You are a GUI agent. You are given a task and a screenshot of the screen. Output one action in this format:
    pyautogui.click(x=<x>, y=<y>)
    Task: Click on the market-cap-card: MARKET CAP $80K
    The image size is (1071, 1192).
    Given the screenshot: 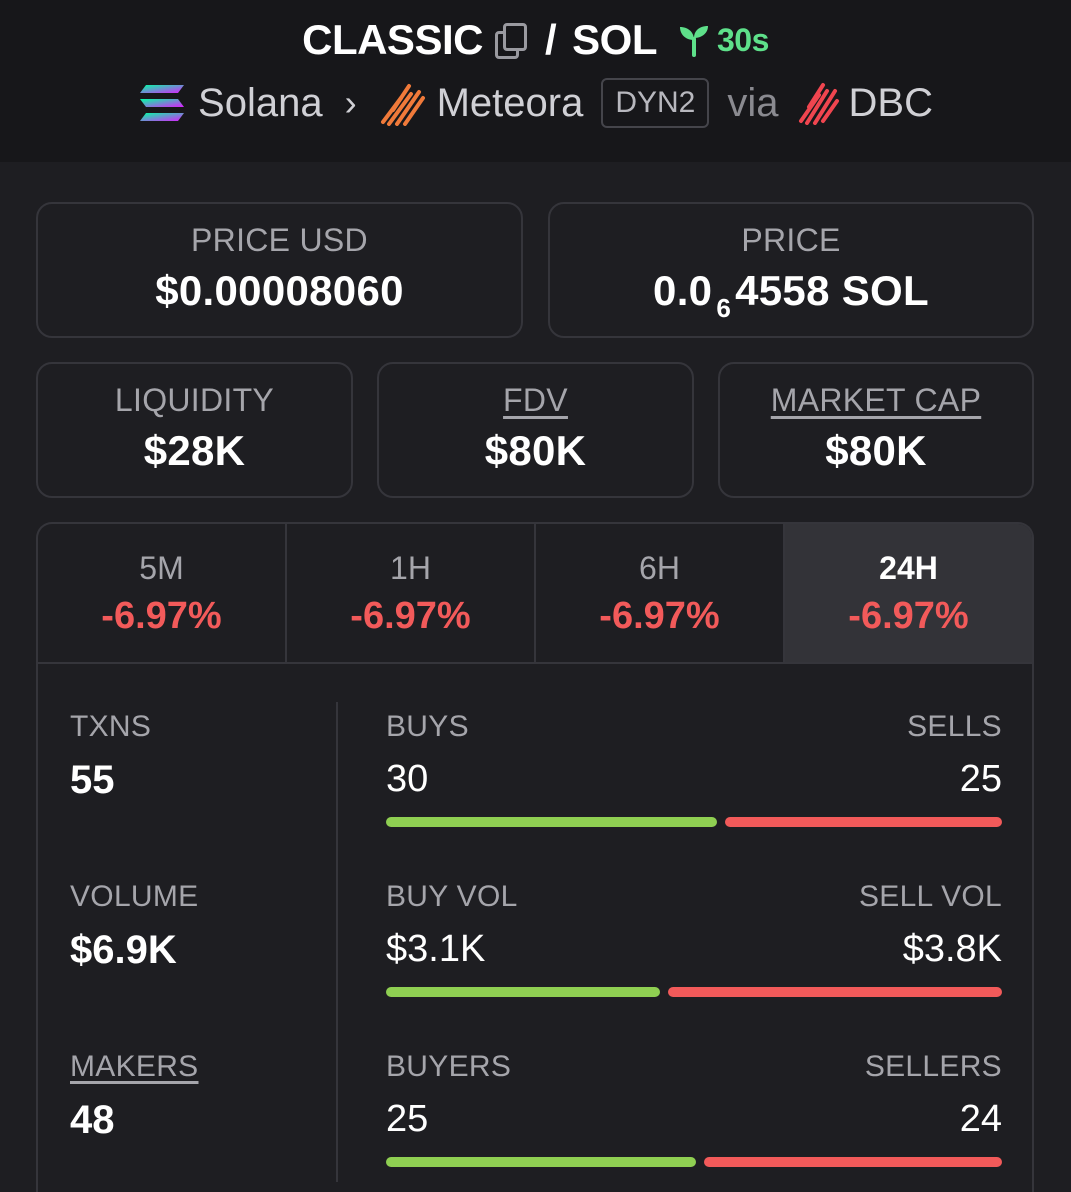 What is the action you would take?
    pyautogui.click(x=876, y=430)
    